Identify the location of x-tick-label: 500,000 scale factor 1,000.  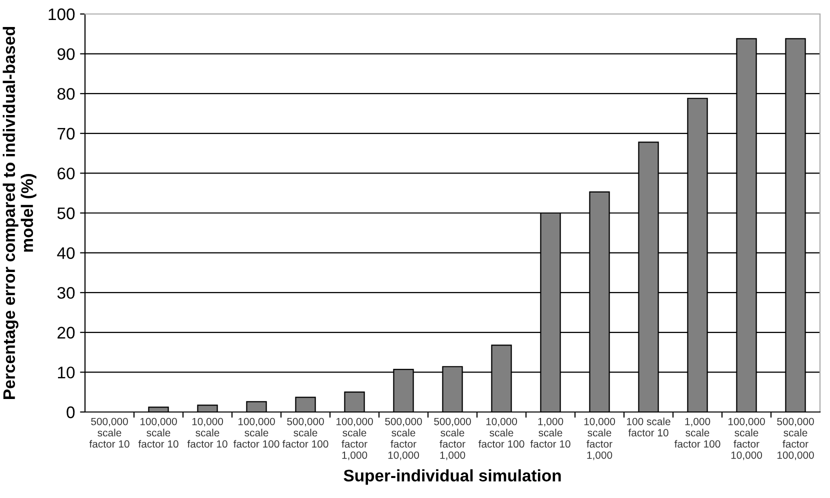
(452, 439).